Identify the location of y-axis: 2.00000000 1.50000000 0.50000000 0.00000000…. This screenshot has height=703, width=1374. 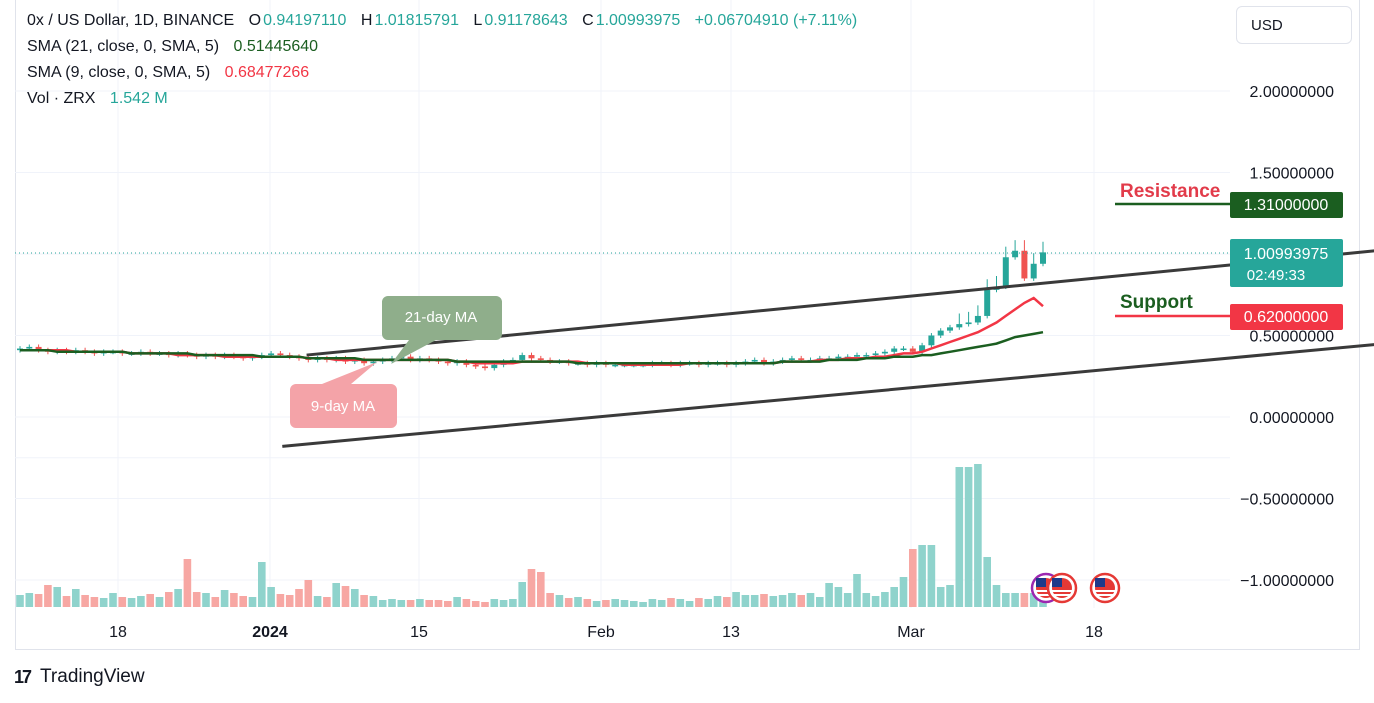
(1287, 337).